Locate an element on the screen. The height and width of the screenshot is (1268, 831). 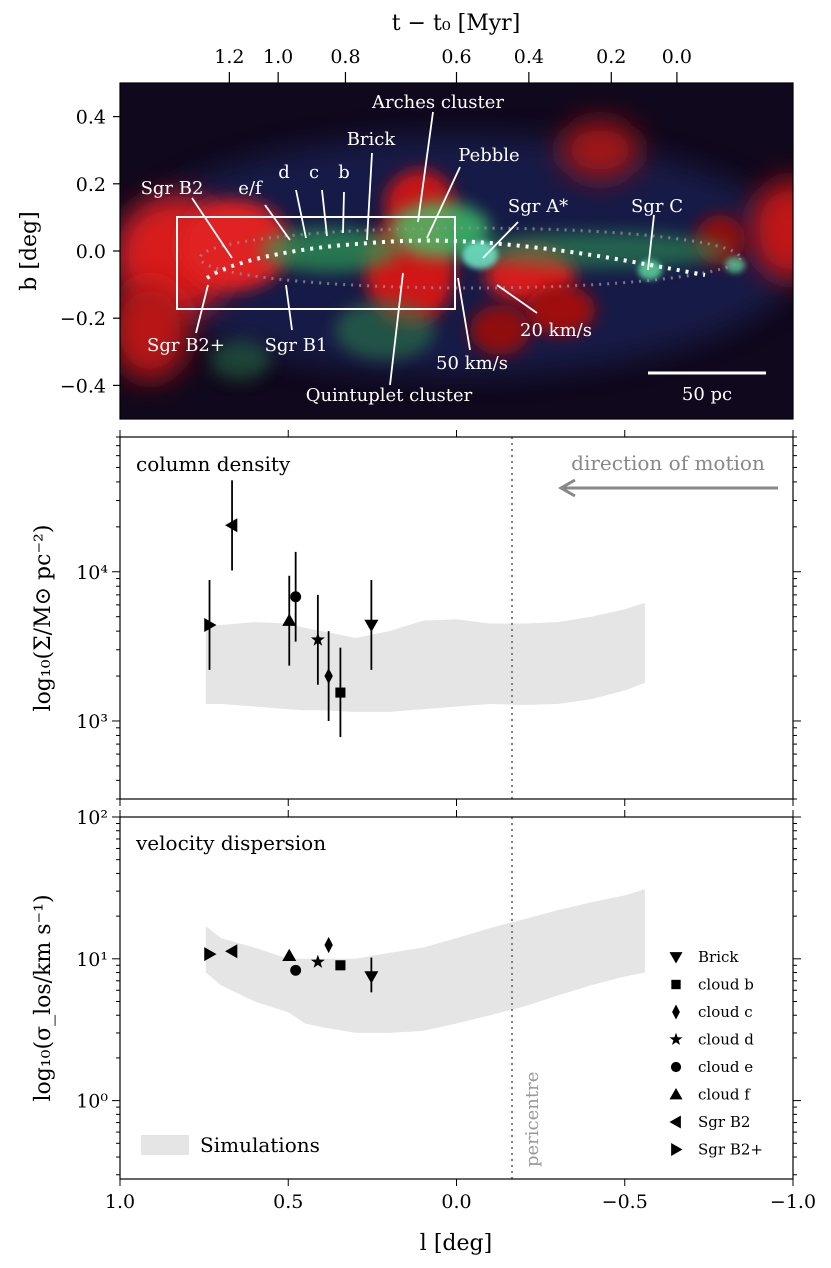
velocity-dispersion-points is located at coordinates (291, 965).